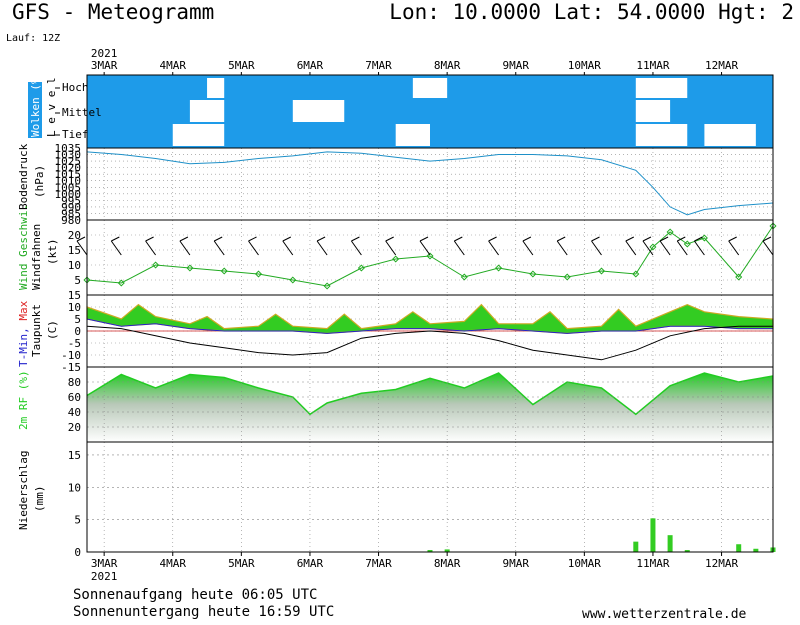 The height and width of the screenshot is (625, 800). I want to click on hgt-label: Hgt:, so click(743, 12).